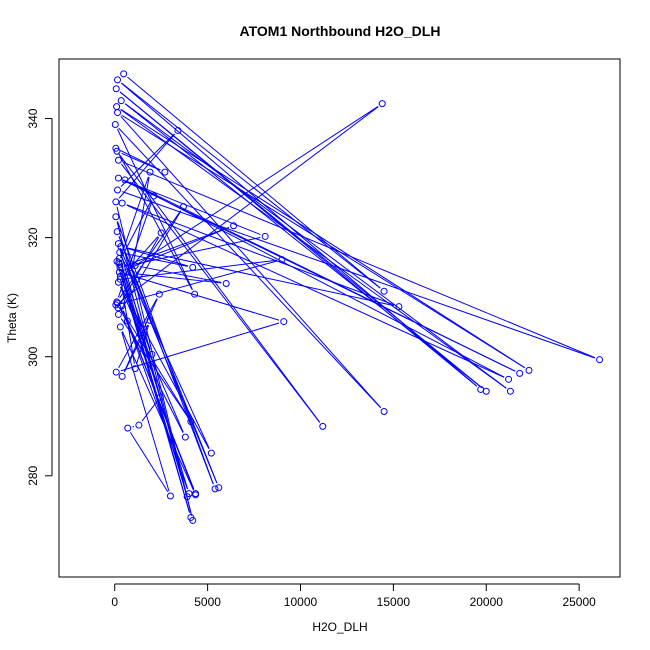  What do you see at coordinates (394, 602) in the screenshot?
I see `x-tick-label: 15000` at bounding box center [394, 602].